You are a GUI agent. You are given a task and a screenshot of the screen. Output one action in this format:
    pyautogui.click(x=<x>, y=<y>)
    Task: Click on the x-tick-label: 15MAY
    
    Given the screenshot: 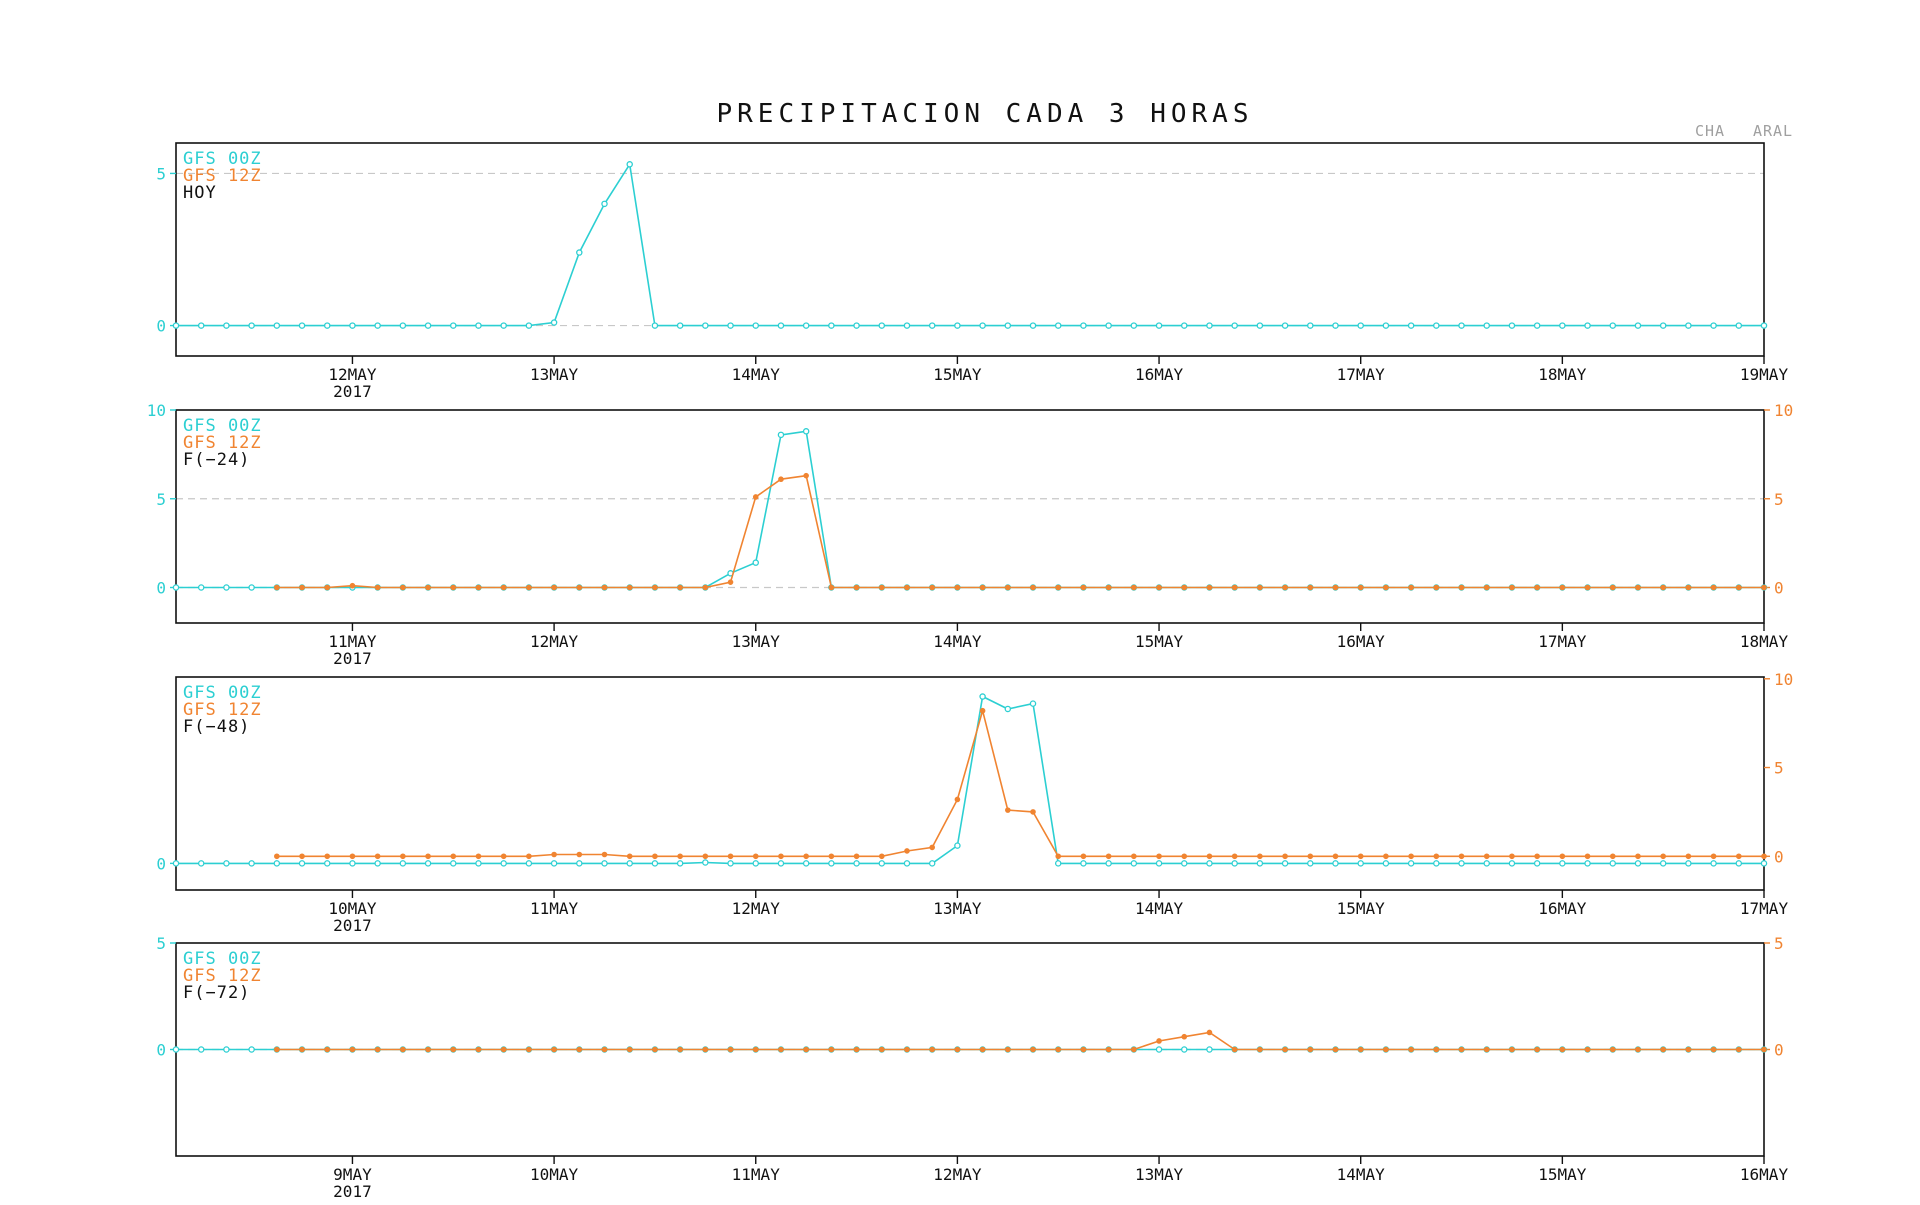 What is the action you would take?
    pyautogui.click(x=957, y=374)
    